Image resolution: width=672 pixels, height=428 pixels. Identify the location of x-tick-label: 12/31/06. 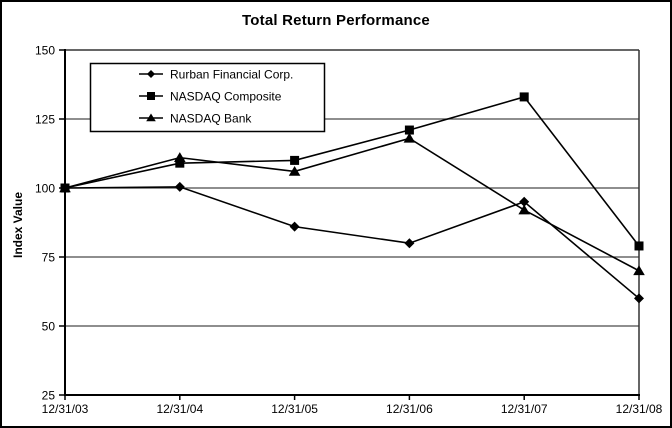
(409, 409).